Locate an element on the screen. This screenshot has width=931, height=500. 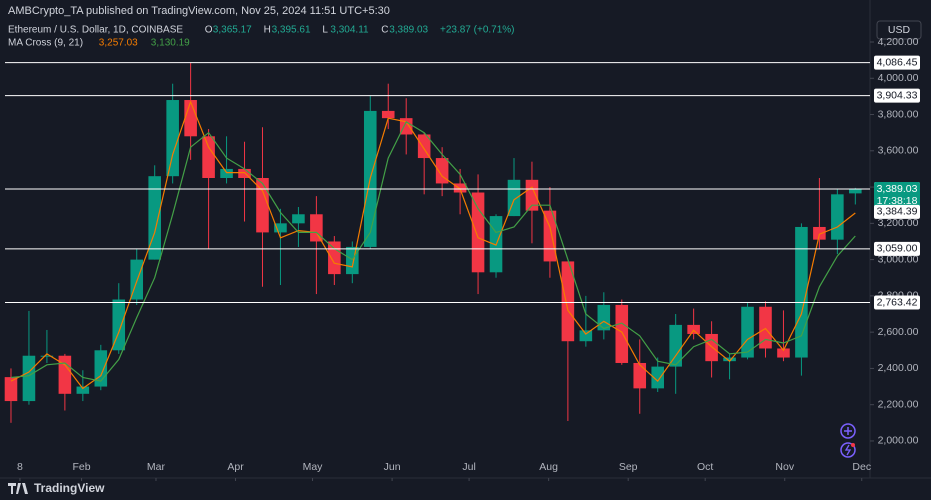
x-tick-label: Sep is located at coordinates (628, 467).